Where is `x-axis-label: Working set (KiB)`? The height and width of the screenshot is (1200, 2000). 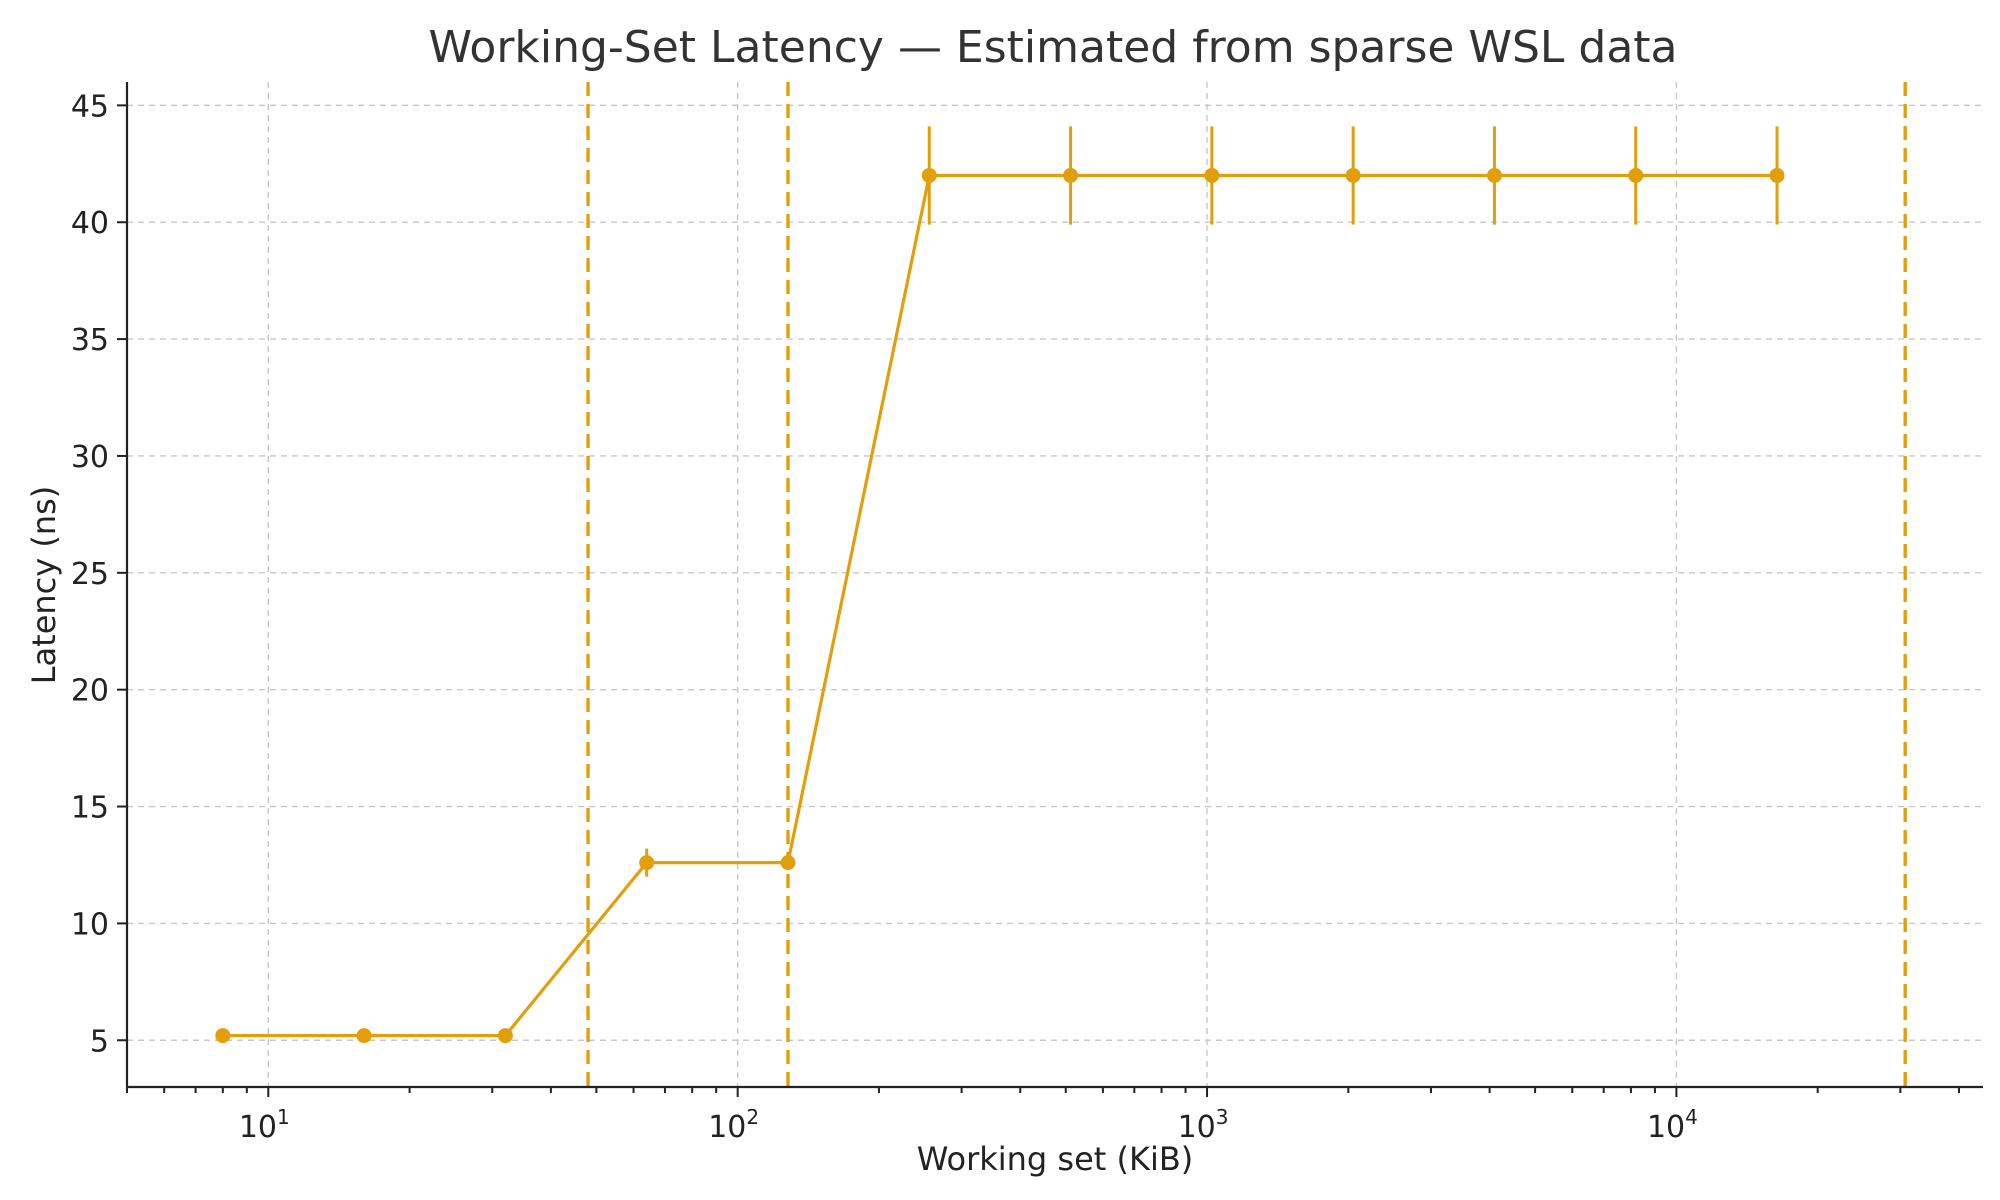
x-axis-label: Working set (KiB) is located at coordinates (1055, 1159).